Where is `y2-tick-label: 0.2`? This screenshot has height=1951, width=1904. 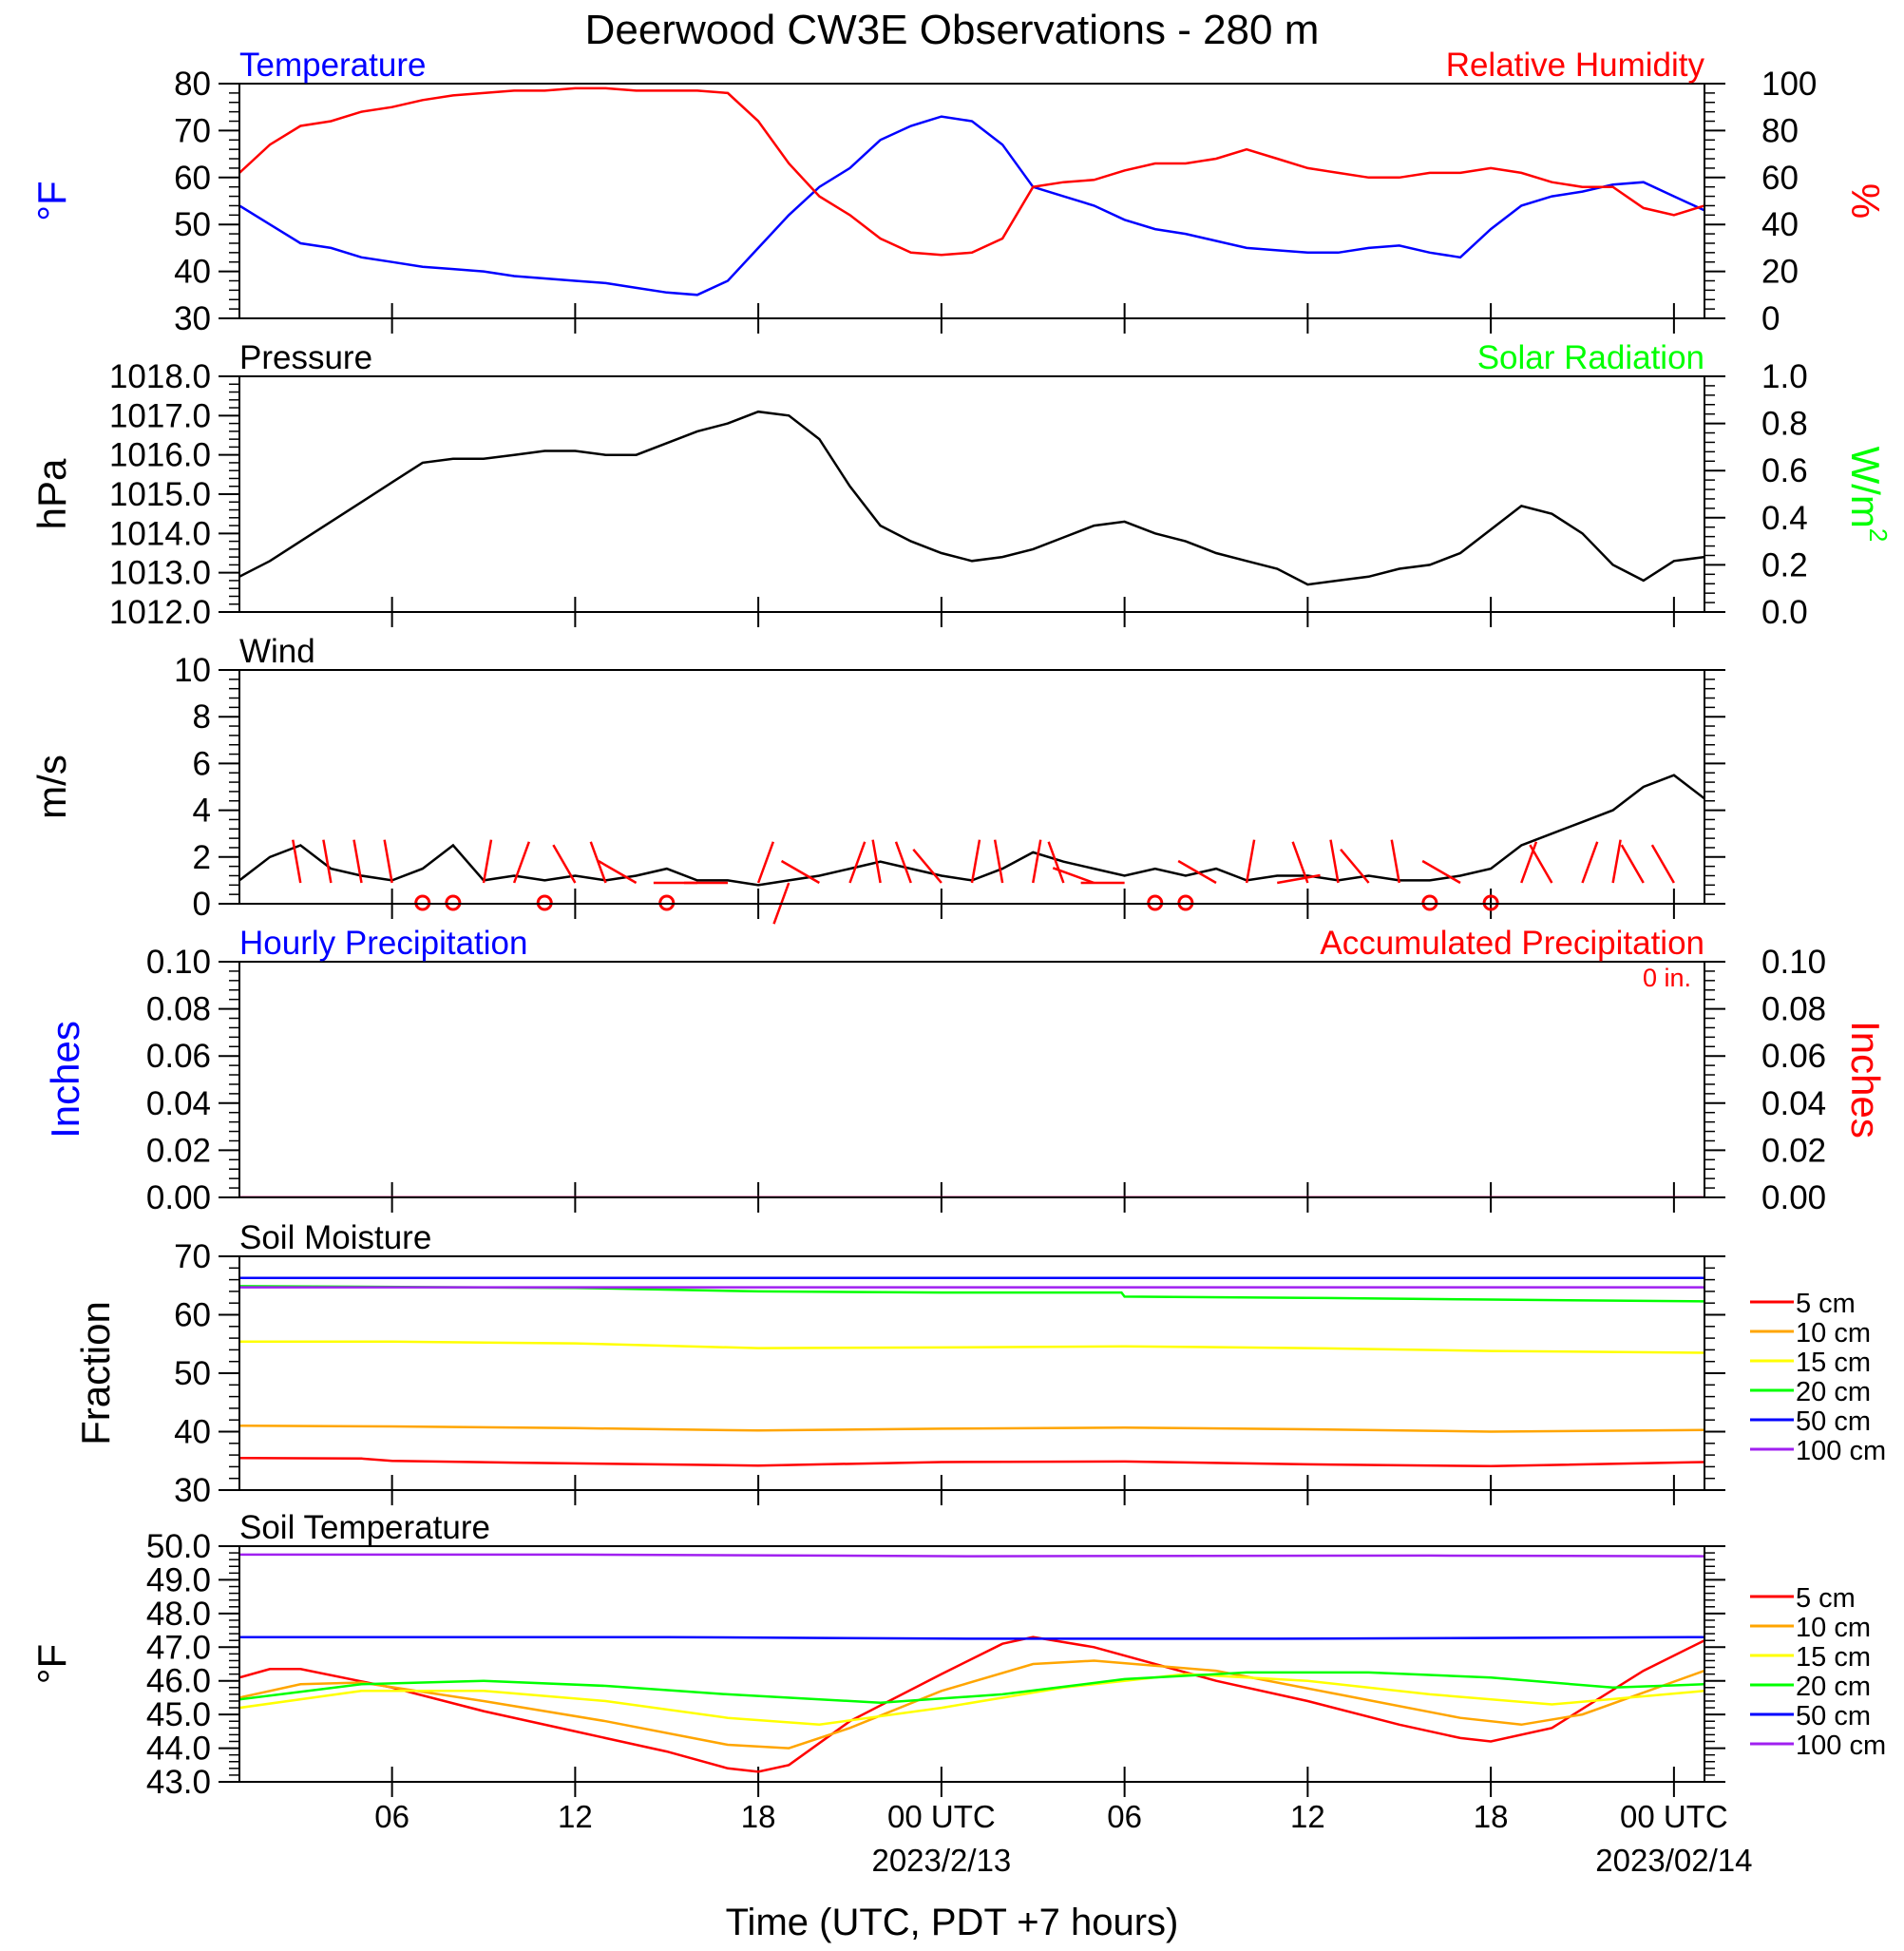 y2-tick-label: 0.2 is located at coordinates (1784, 564).